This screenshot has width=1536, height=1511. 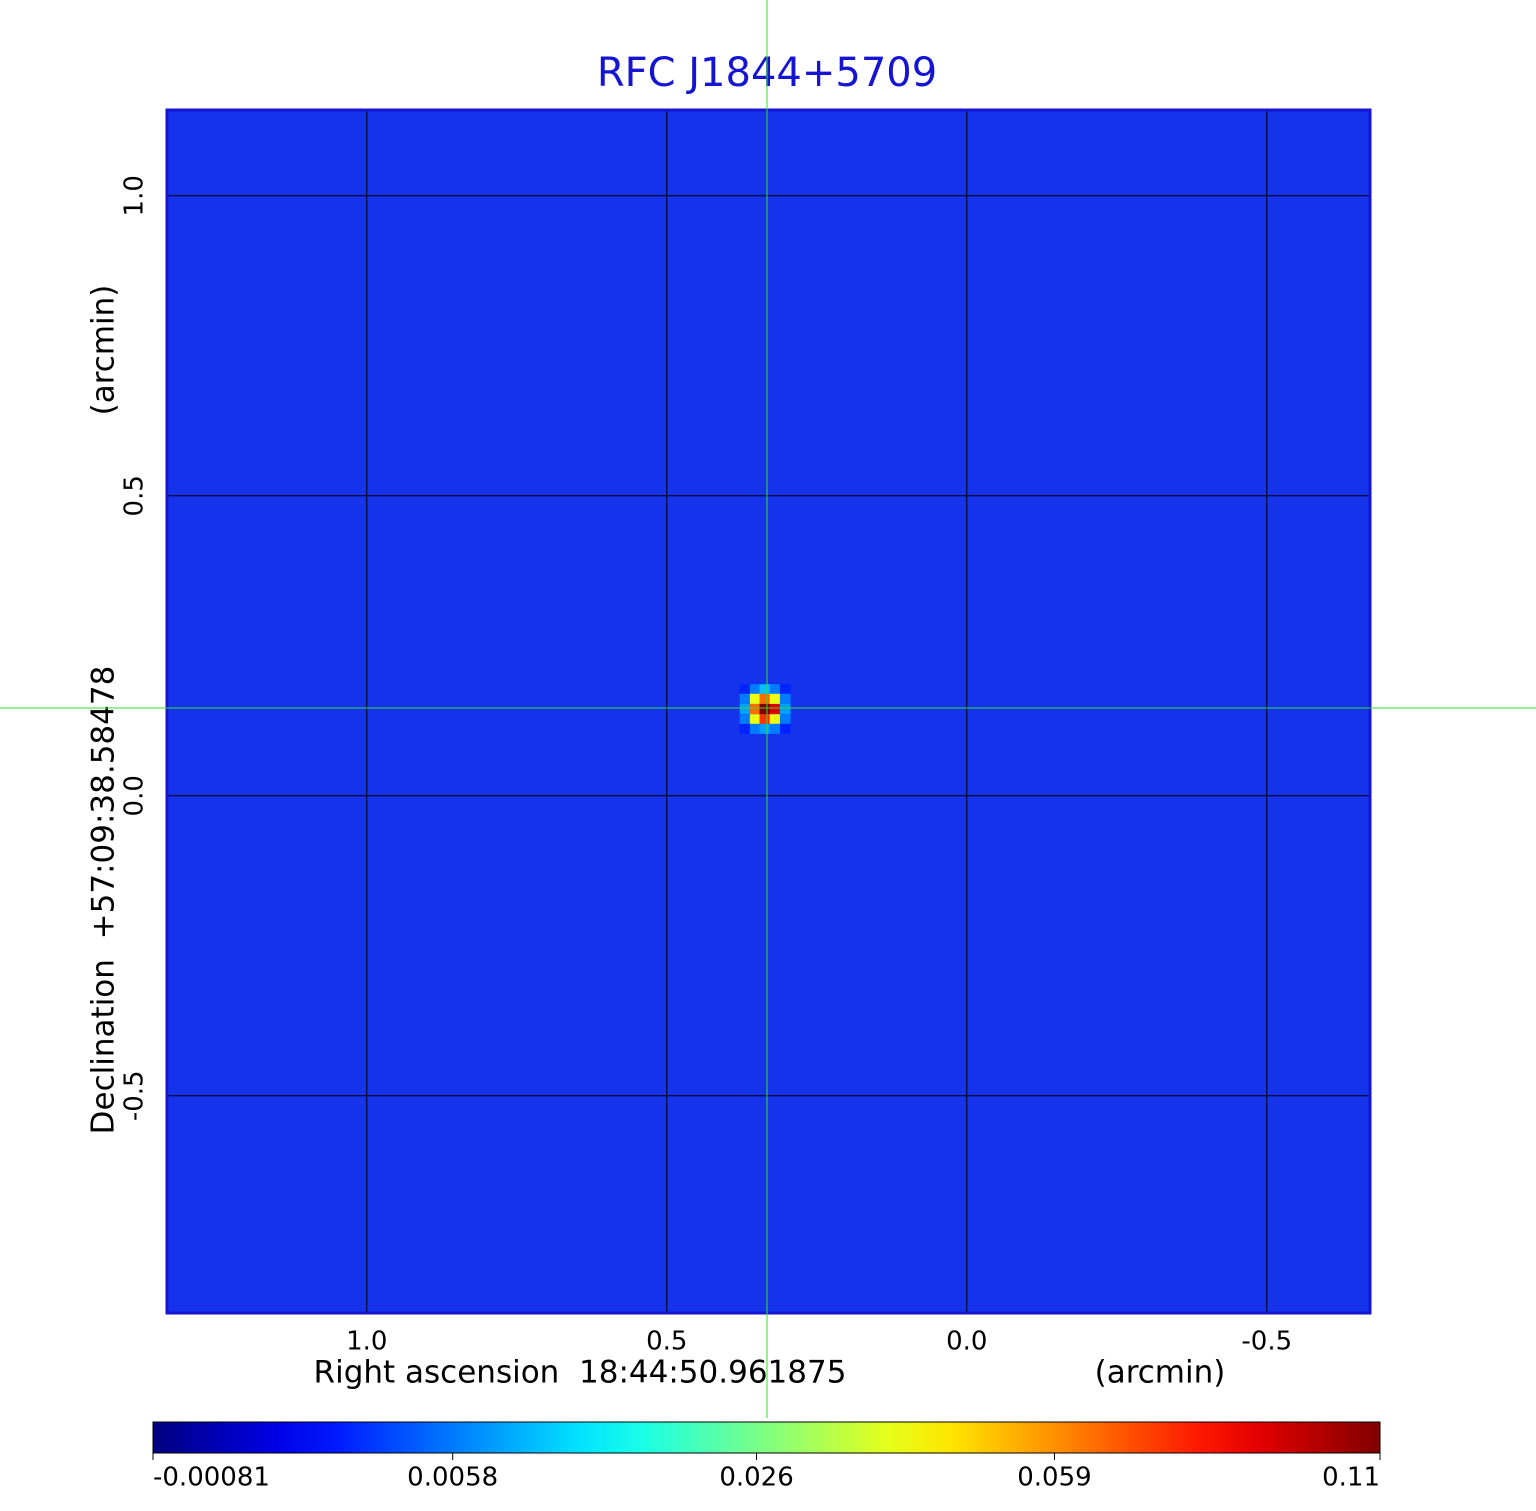 What do you see at coordinates (135, 1095) in the screenshot?
I see `y-tick-label: -0.5` at bounding box center [135, 1095].